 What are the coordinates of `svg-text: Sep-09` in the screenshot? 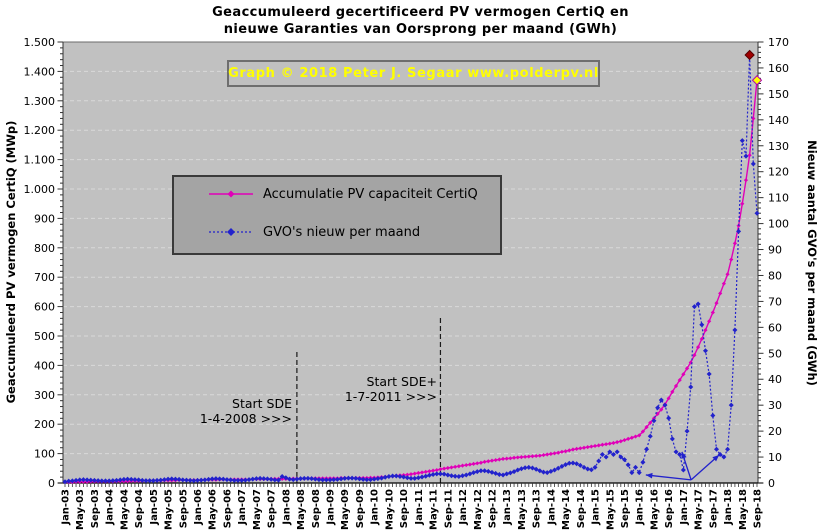 It's located at (360, 508).